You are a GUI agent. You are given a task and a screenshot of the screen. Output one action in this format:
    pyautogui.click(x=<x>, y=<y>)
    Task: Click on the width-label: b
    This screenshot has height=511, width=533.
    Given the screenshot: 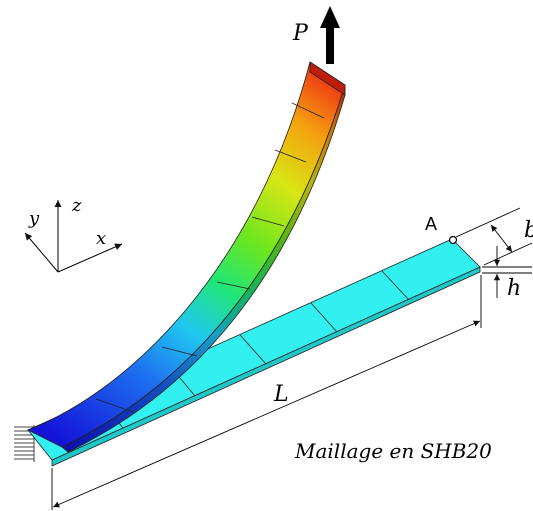 What is the action you would take?
    pyautogui.click(x=528, y=230)
    